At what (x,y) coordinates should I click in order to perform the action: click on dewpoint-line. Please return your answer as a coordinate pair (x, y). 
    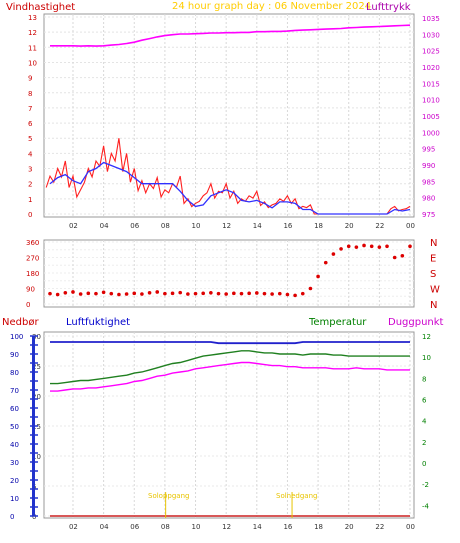
    Looking at the image, I should click on (230, 376).